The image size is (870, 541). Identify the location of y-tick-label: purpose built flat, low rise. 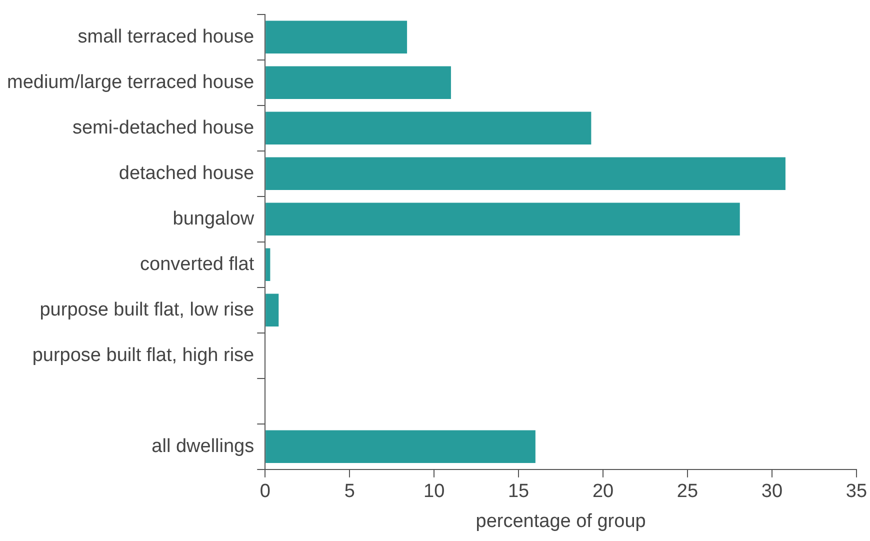
(147, 309).